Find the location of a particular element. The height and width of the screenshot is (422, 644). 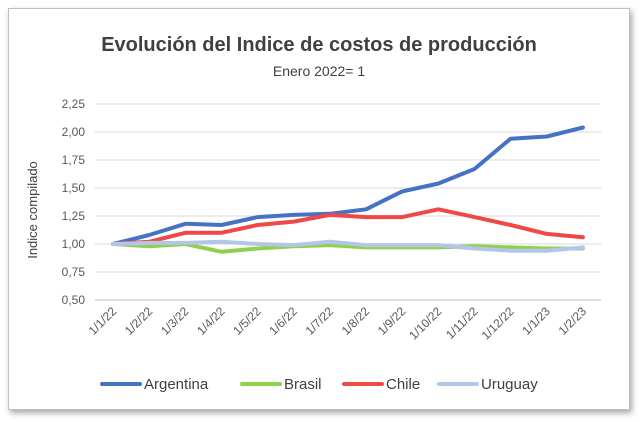

legend-label-argentina: Argentina is located at coordinates (176, 384).